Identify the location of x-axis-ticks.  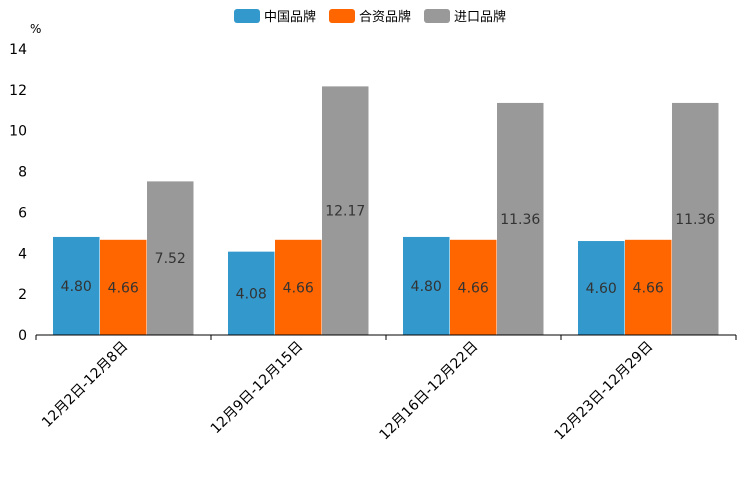
(386, 337).